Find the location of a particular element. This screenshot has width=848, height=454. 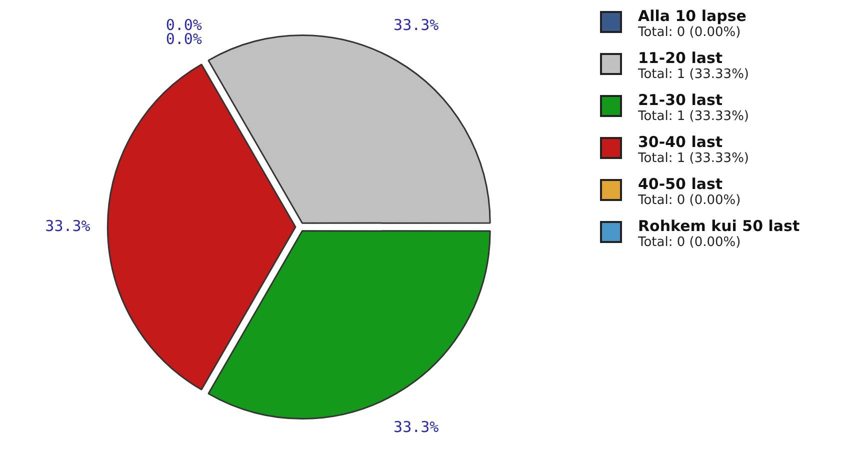

legend-label: 11-20 last is located at coordinates (681, 58).